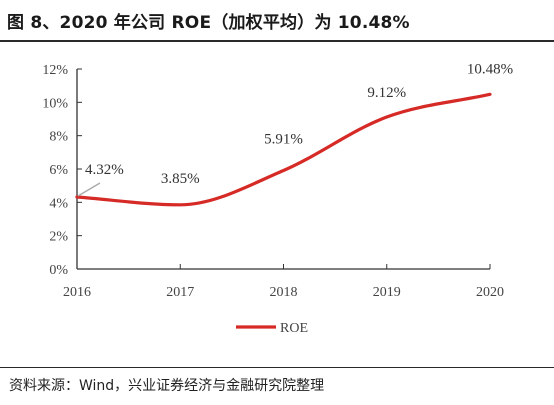  What do you see at coordinates (283, 140) in the screenshot?
I see `data-label: 5.91%` at bounding box center [283, 140].